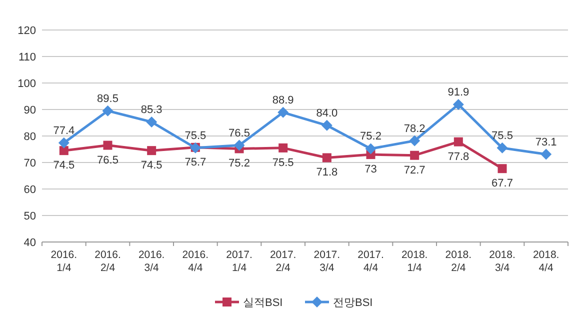 The width and height of the screenshot is (580, 328). Describe the element at coordinates (459, 92) in the screenshot. I see `data-label: 91.9` at that location.